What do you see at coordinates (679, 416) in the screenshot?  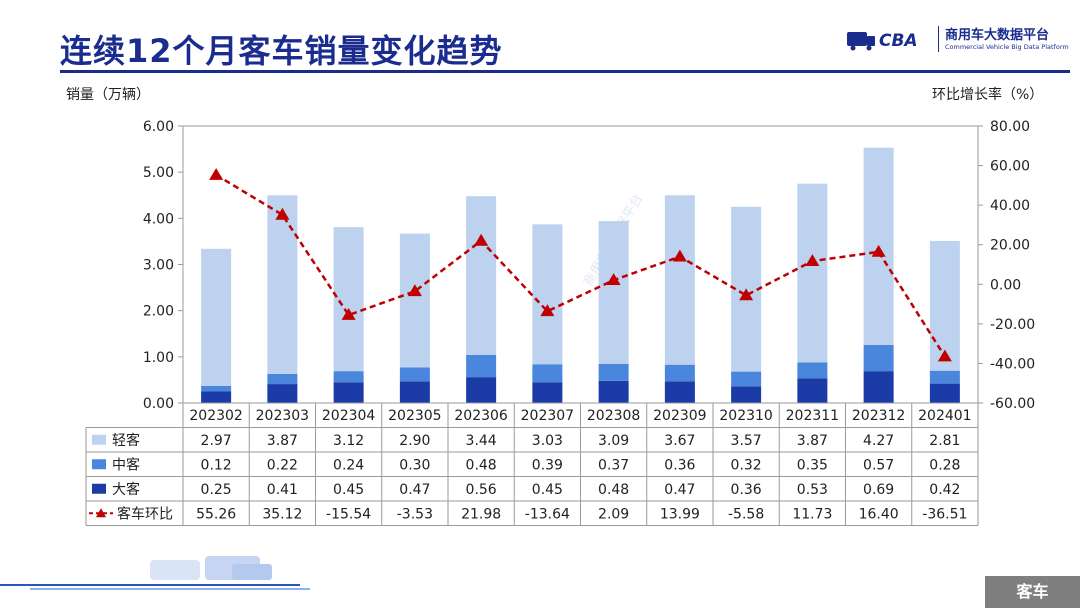 I see `x-tick-label: 202309` at bounding box center [679, 416].